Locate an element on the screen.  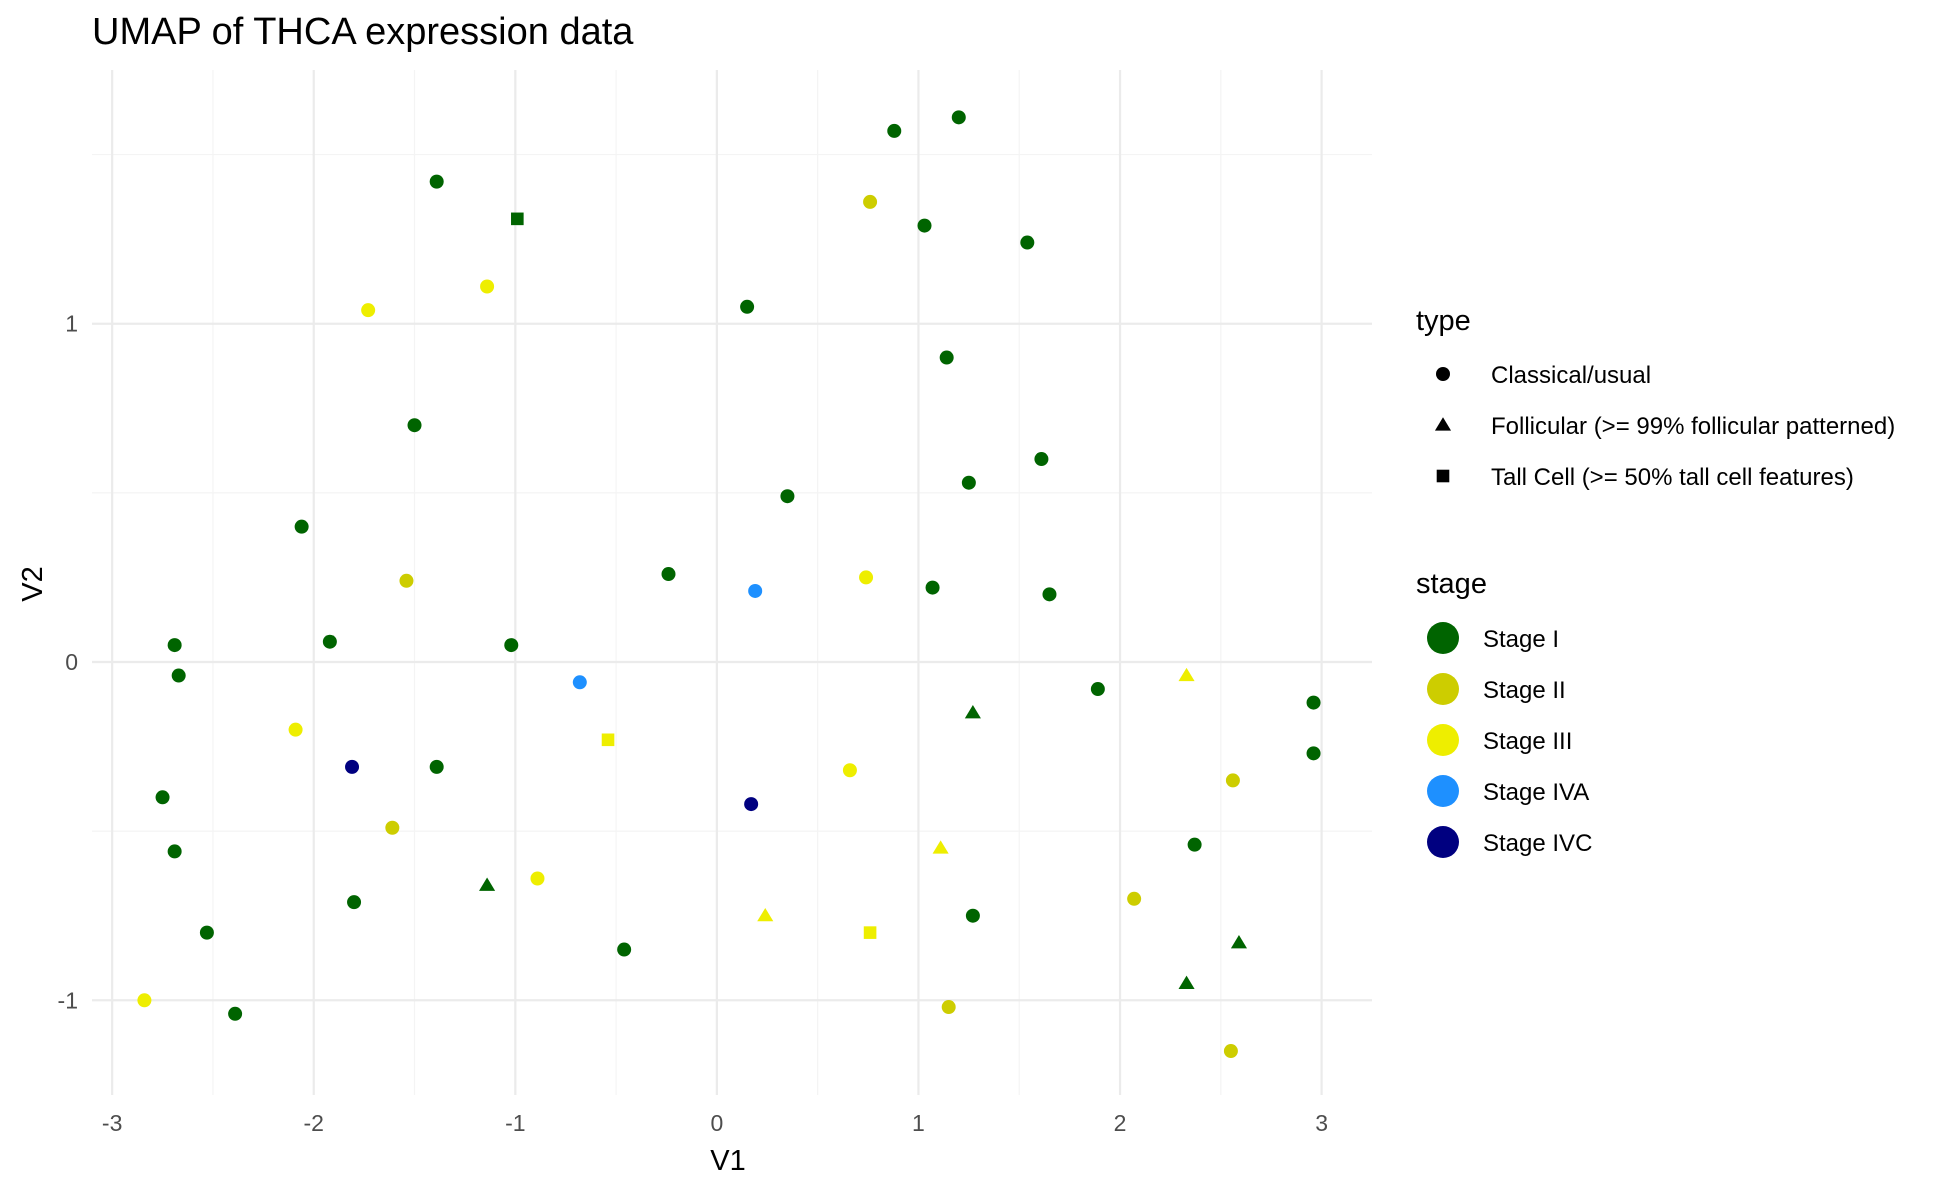
legend-type-entry: Classical/usual is located at coordinates (1543, 375).